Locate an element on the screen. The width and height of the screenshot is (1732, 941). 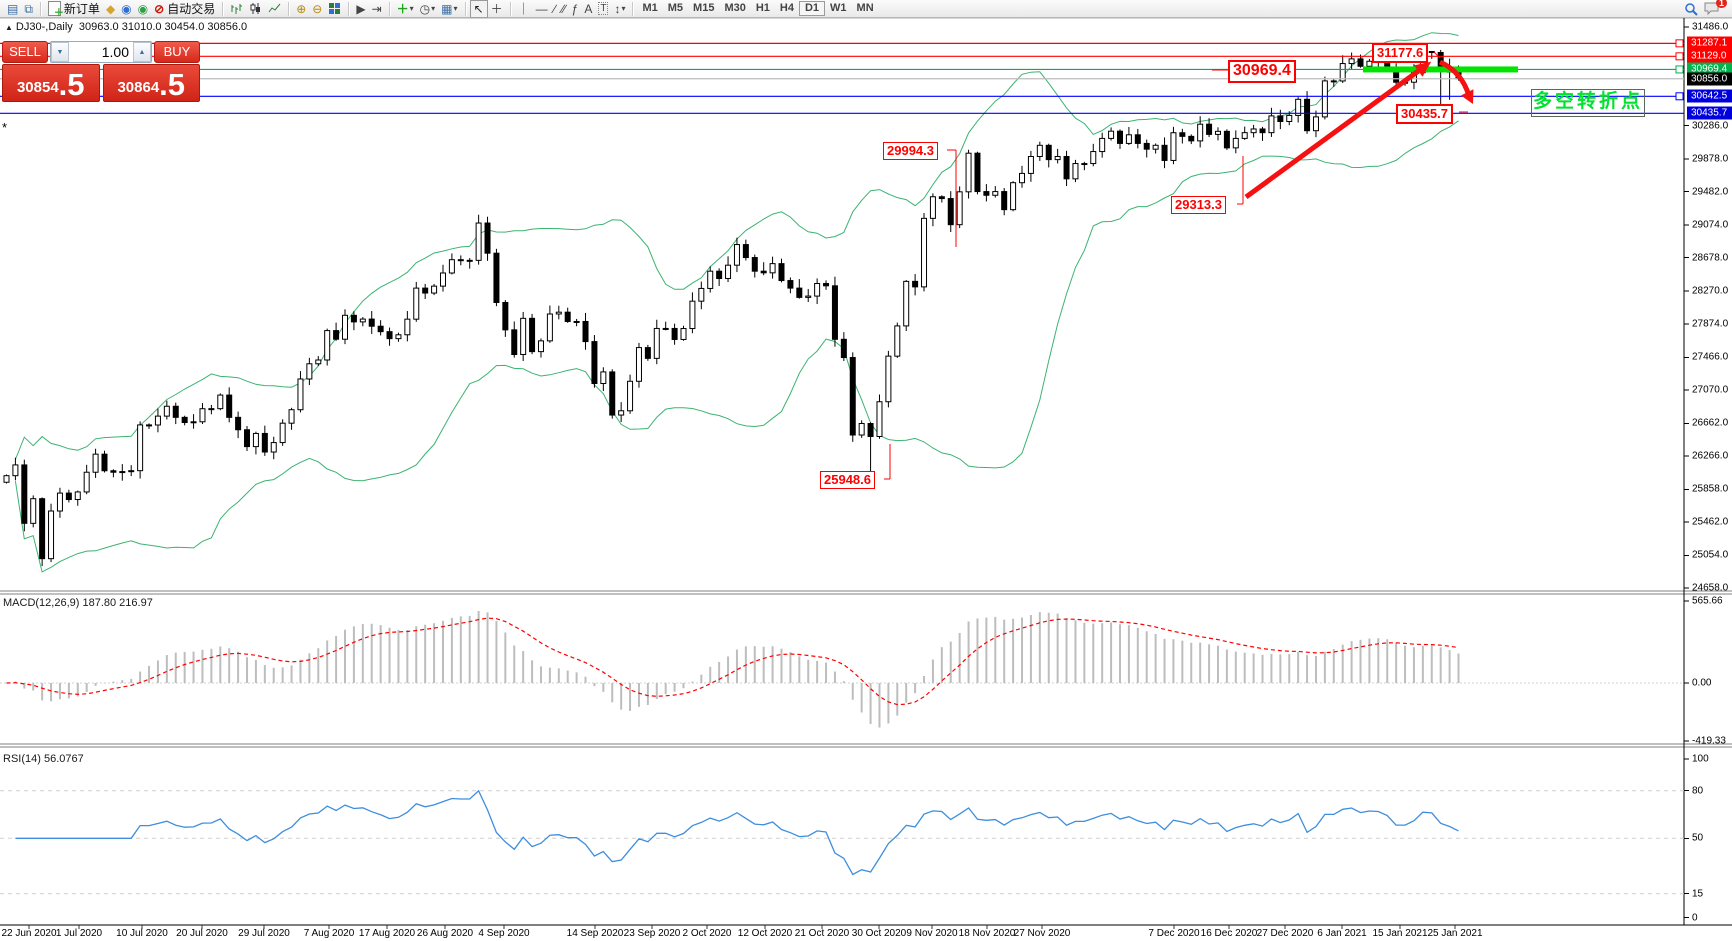
auto-trading-button: ⊘ 自动交易 is located at coordinates (184, 9).